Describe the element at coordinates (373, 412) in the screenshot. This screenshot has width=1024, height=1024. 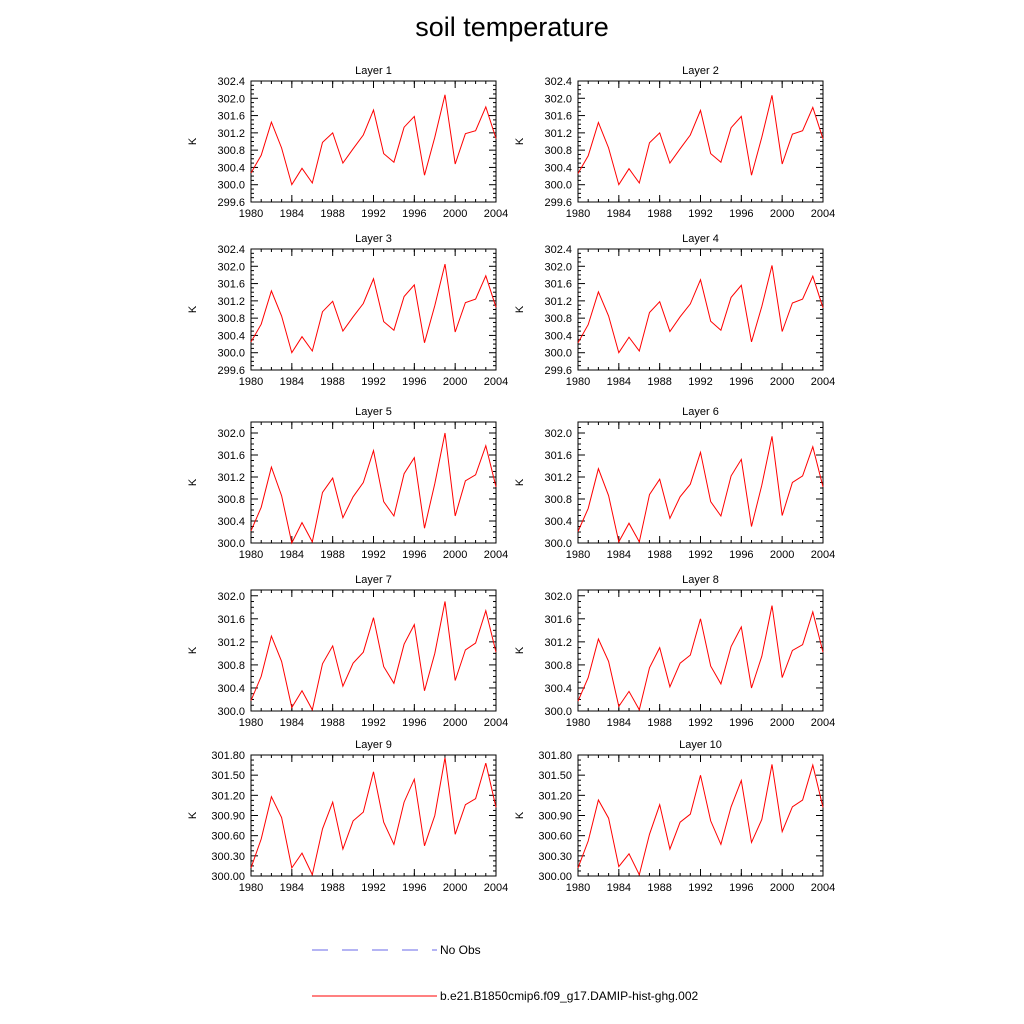
I see `panel-title: Layer 5` at that location.